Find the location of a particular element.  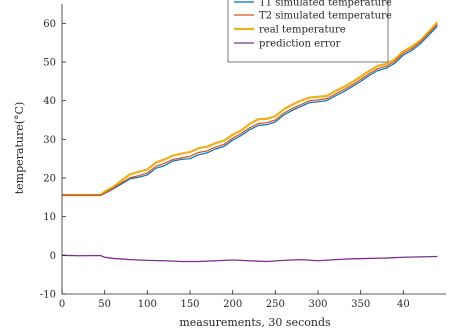

y-tick-label: 60 is located at coordinates (49, 24).